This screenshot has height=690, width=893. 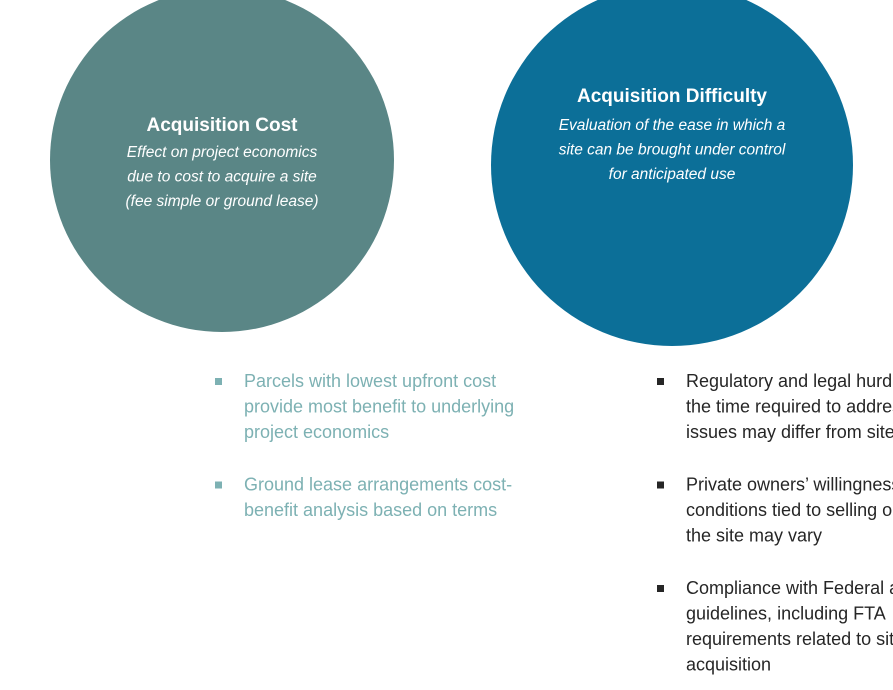 I want to click on circle-description: Effect on project economics, so click(x=222, y=152).